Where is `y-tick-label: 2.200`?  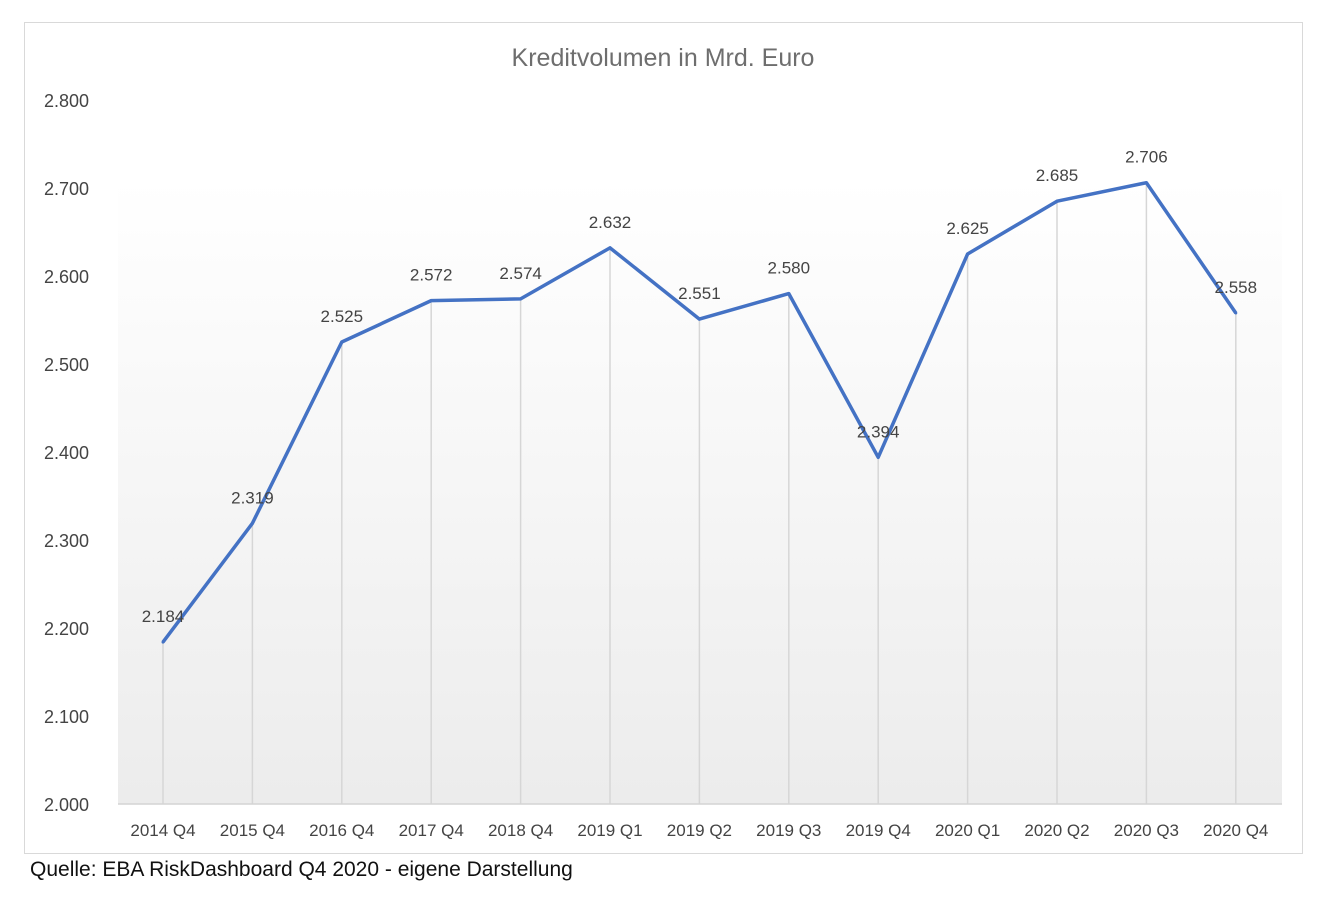 y-tick-label: 2.200 is located at coordinates (66, 629).